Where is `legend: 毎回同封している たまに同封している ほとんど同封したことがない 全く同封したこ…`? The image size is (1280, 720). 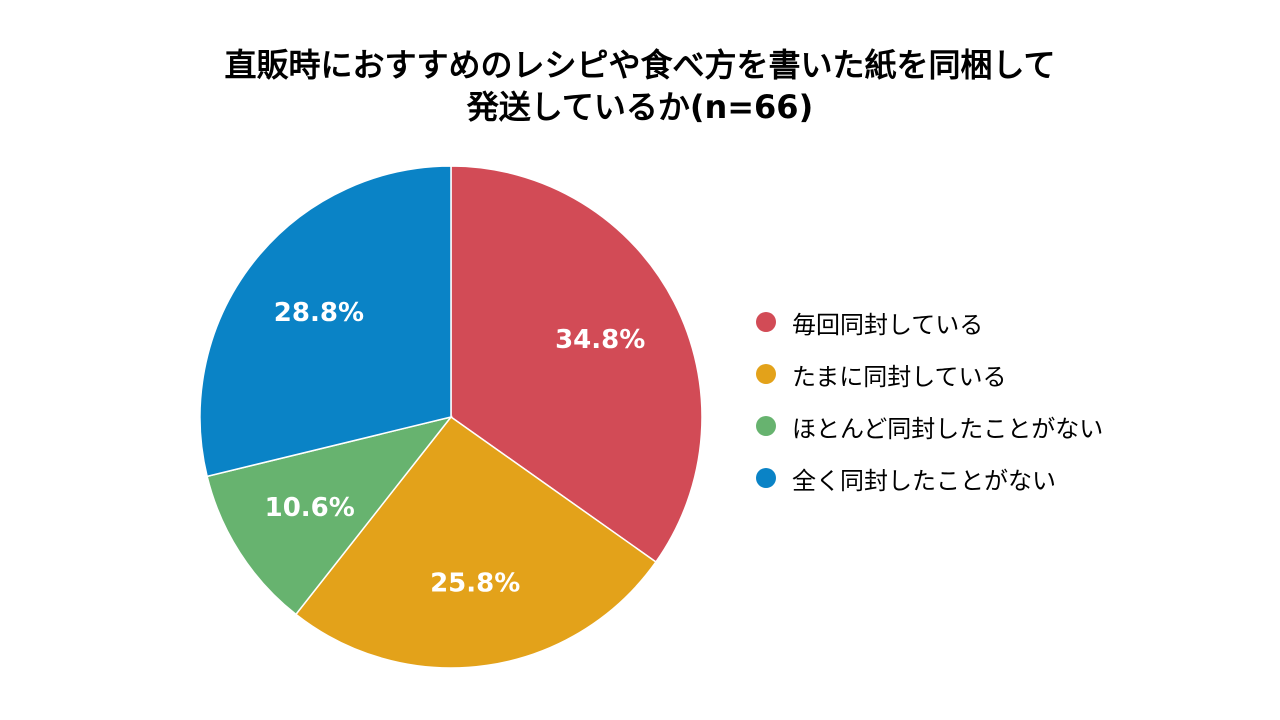
legend: 毎回同封している たまに同封している ほとんど同封したことがない 全く同封したこ… is located at coordinates (929, 400).